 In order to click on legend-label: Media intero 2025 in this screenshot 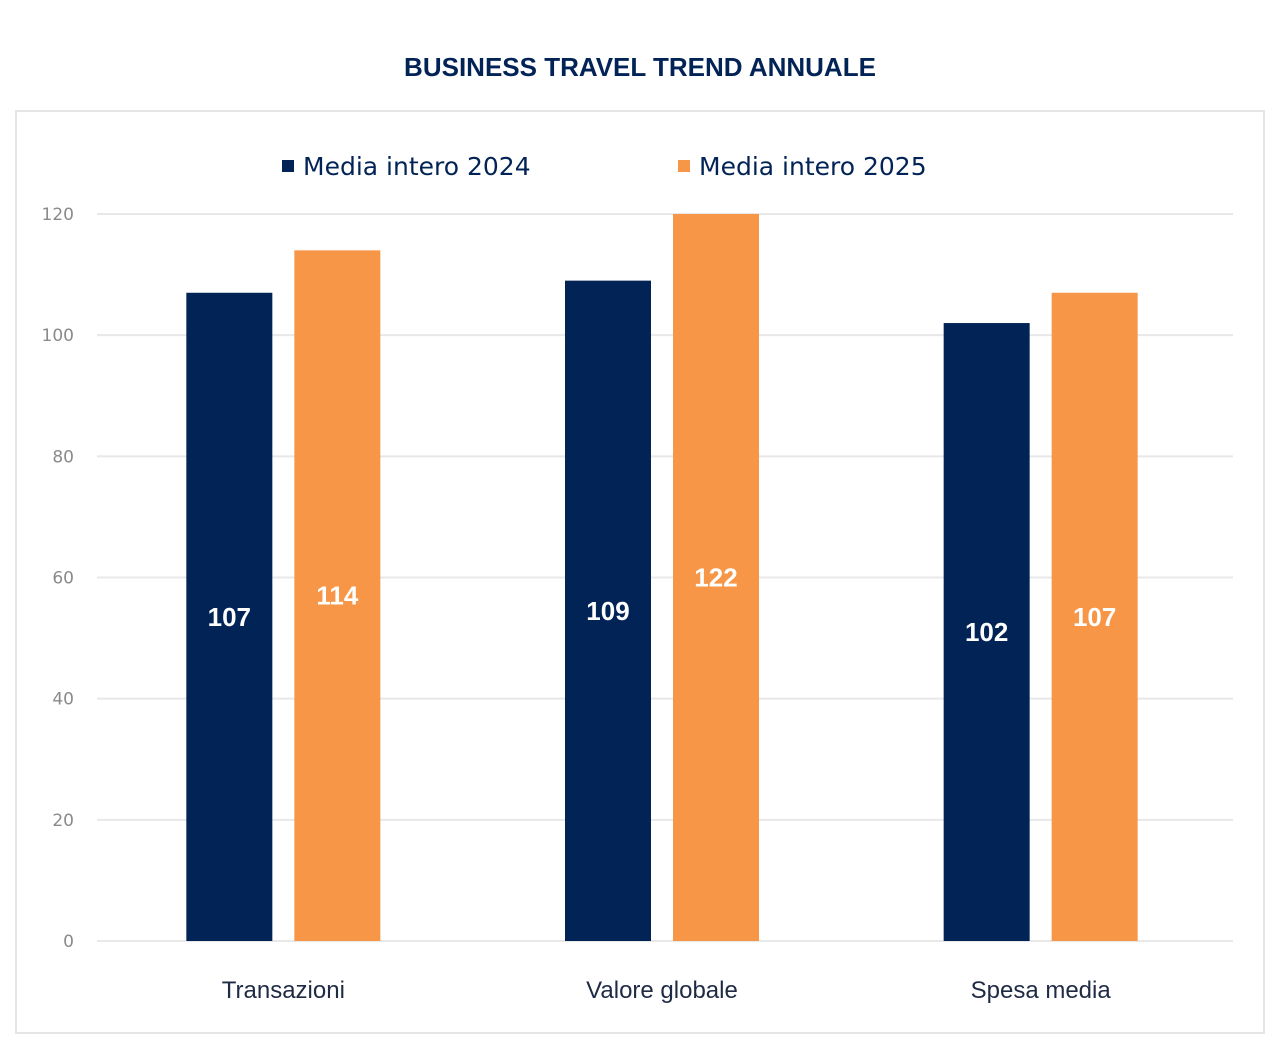, I will do `click(813, 166)`.